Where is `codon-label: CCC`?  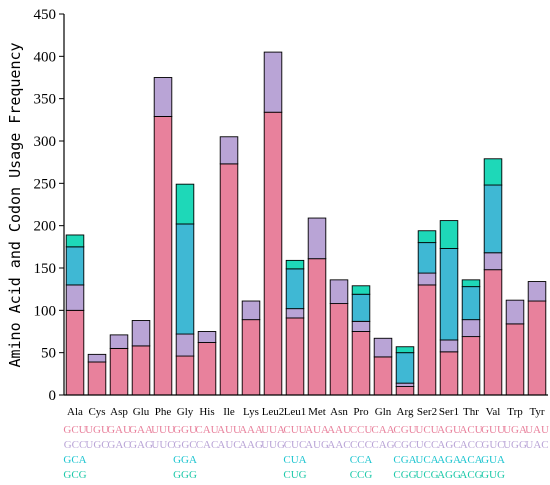 codon-label: CCC is located at coordinates (361, 445).